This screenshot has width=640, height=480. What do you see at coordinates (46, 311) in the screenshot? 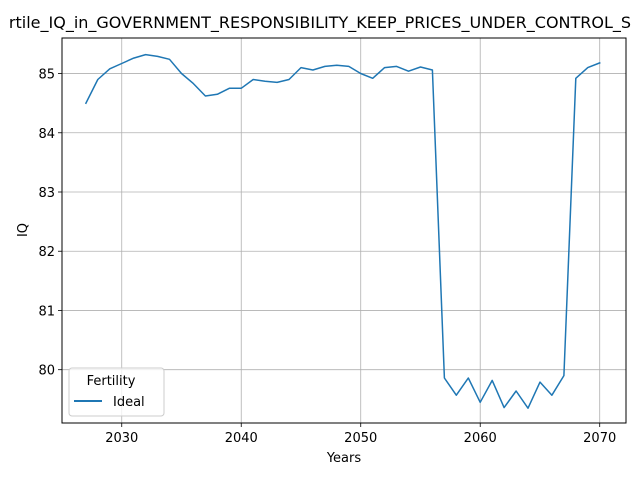
I see `y-tick-label-81: 81` at bounding box center [46, 311].